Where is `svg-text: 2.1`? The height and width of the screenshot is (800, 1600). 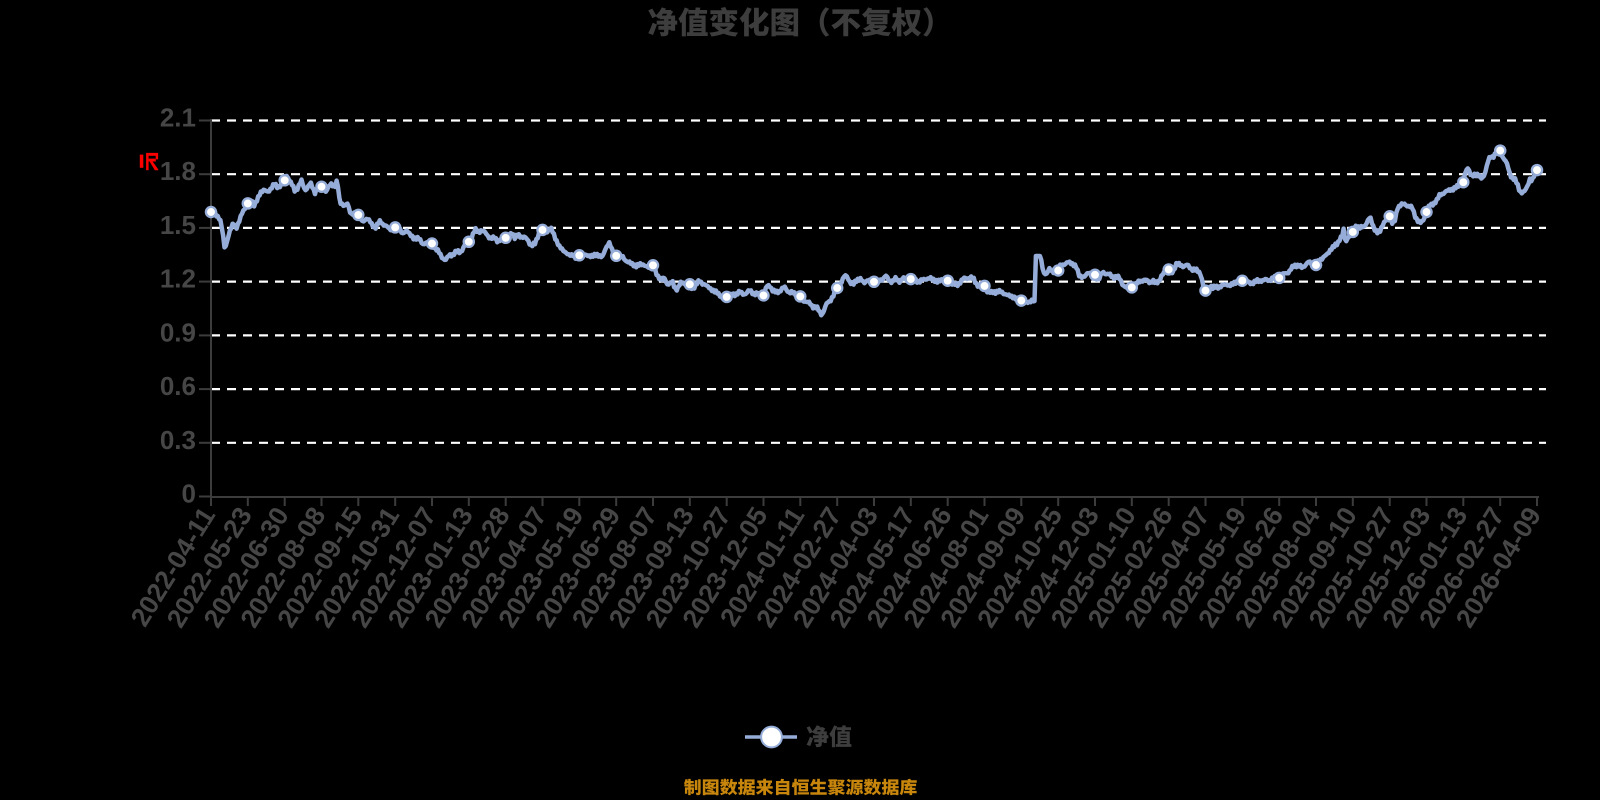 svg-text: 2.1 is located at coordinates (178, 118).